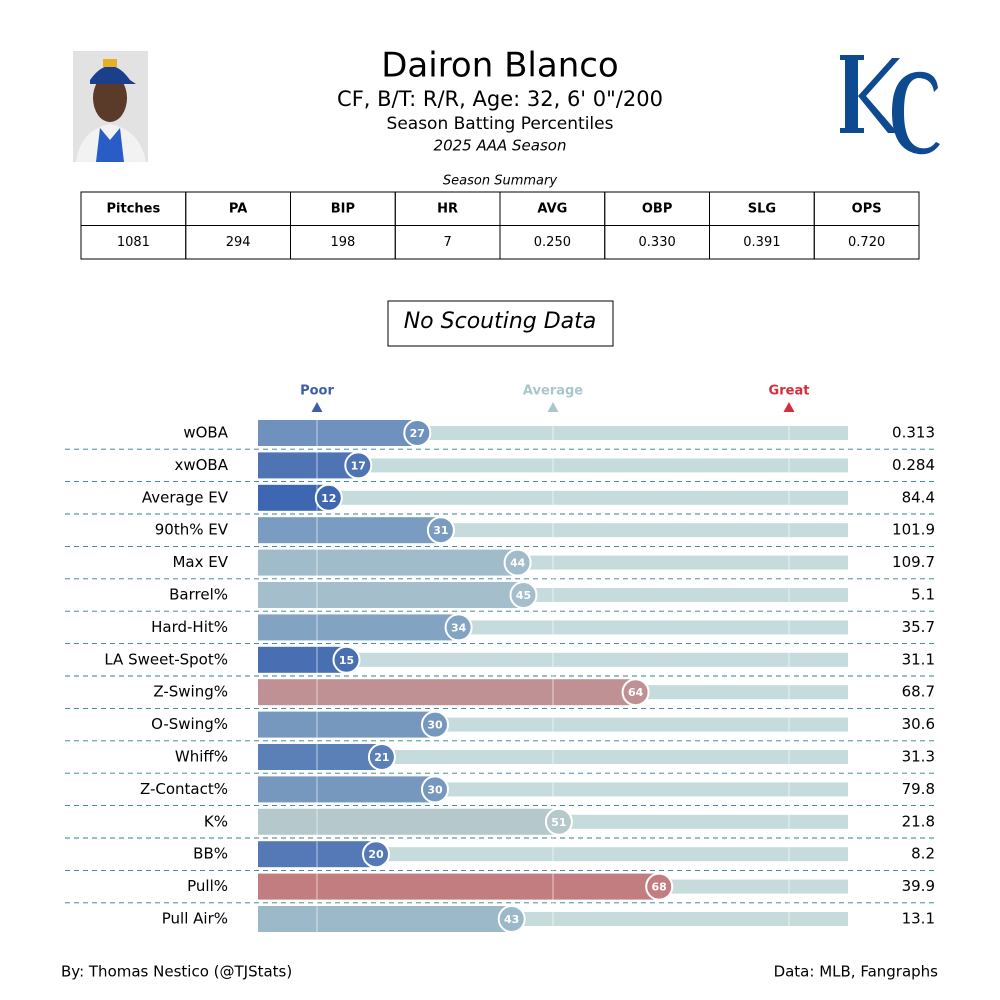 This screenshot has width=1000, height=1000. I want to click on metric-label: Whiff%, so click(201, 757).